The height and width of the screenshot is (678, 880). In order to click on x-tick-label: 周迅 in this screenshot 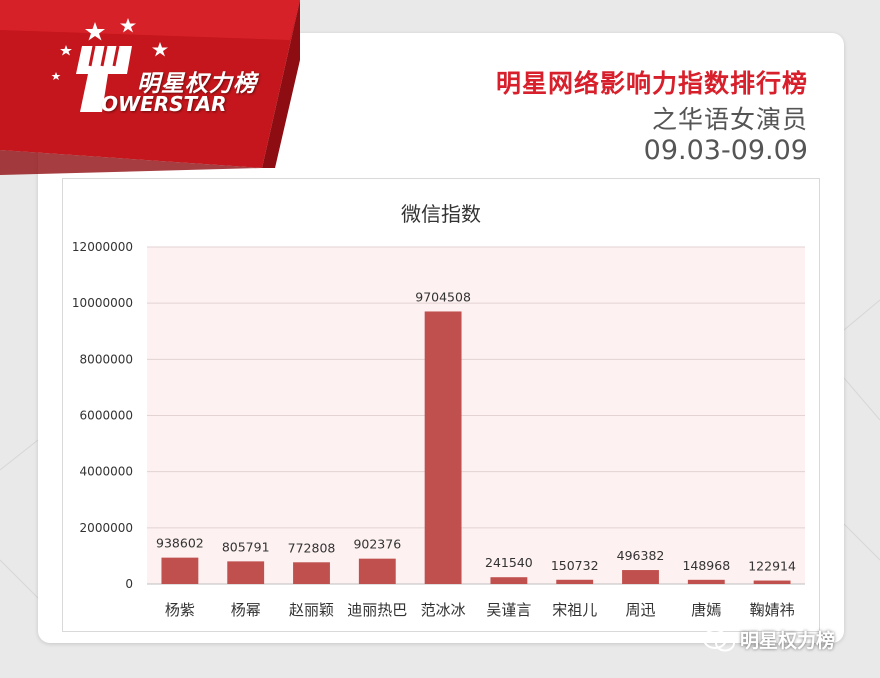, I will do `click(640, 610)`.